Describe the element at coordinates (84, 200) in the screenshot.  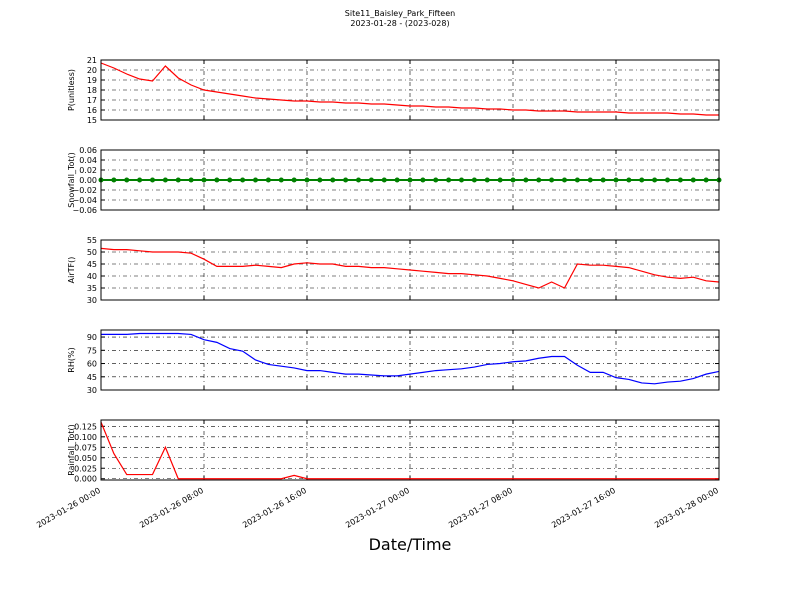
I see `y-tick-label: −0.04` at that location.